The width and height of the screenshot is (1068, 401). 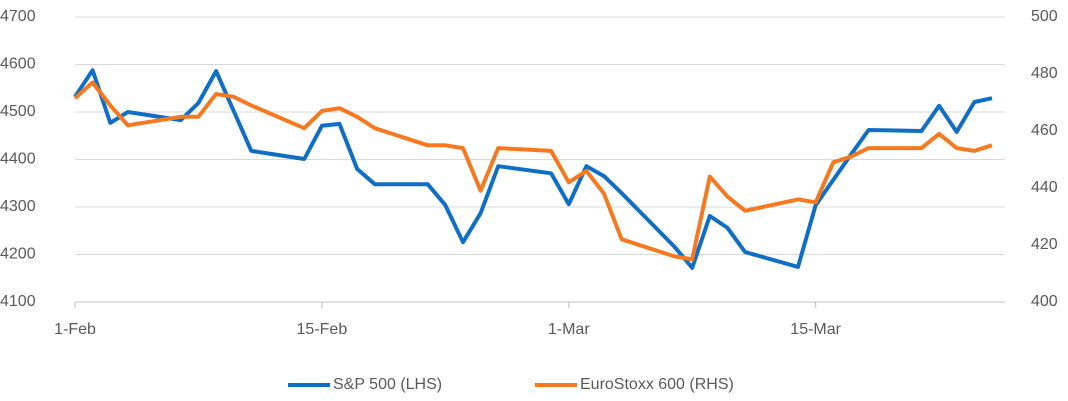 I want to click on legend-label: EuroStoxx 600 (RHS), so click(x=657, y=384).